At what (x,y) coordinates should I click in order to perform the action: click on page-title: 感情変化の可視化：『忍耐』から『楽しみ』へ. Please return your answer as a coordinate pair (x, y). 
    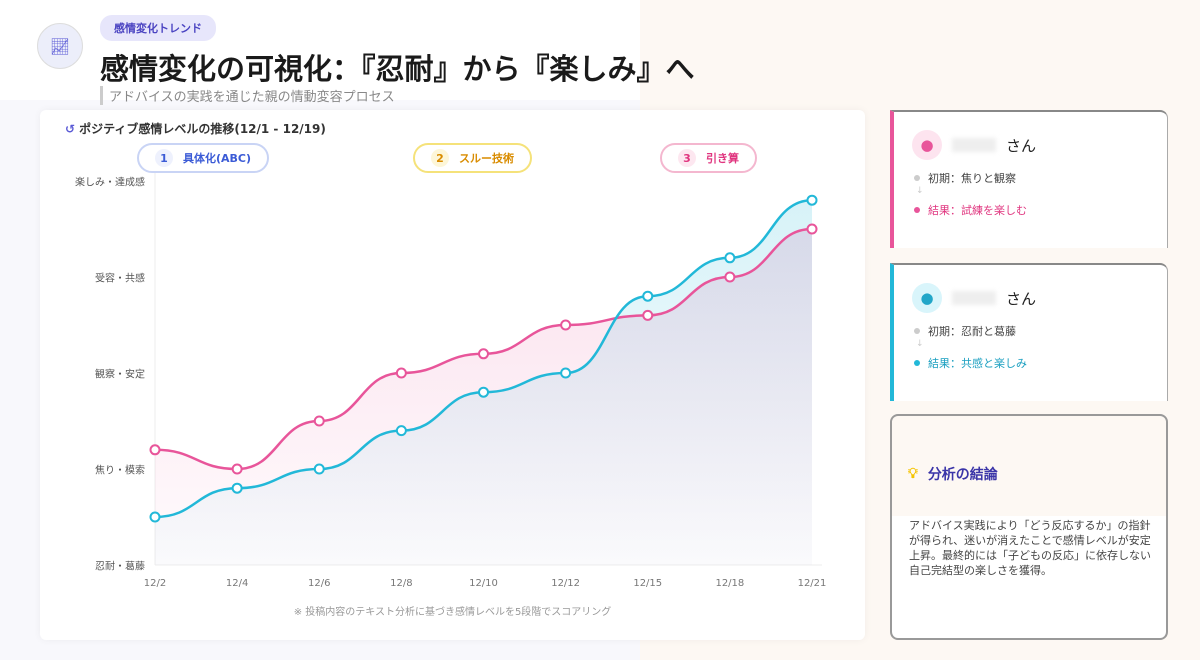
    Looking at the image, I should click on (397, 69).